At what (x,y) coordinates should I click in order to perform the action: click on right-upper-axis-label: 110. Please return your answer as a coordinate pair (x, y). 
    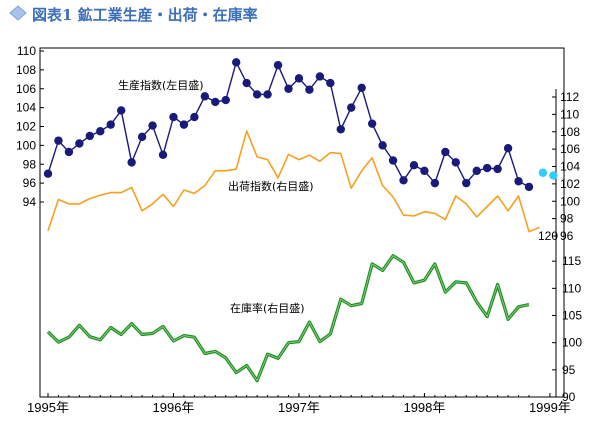
    Looking at the image, I should click on (569, 114).